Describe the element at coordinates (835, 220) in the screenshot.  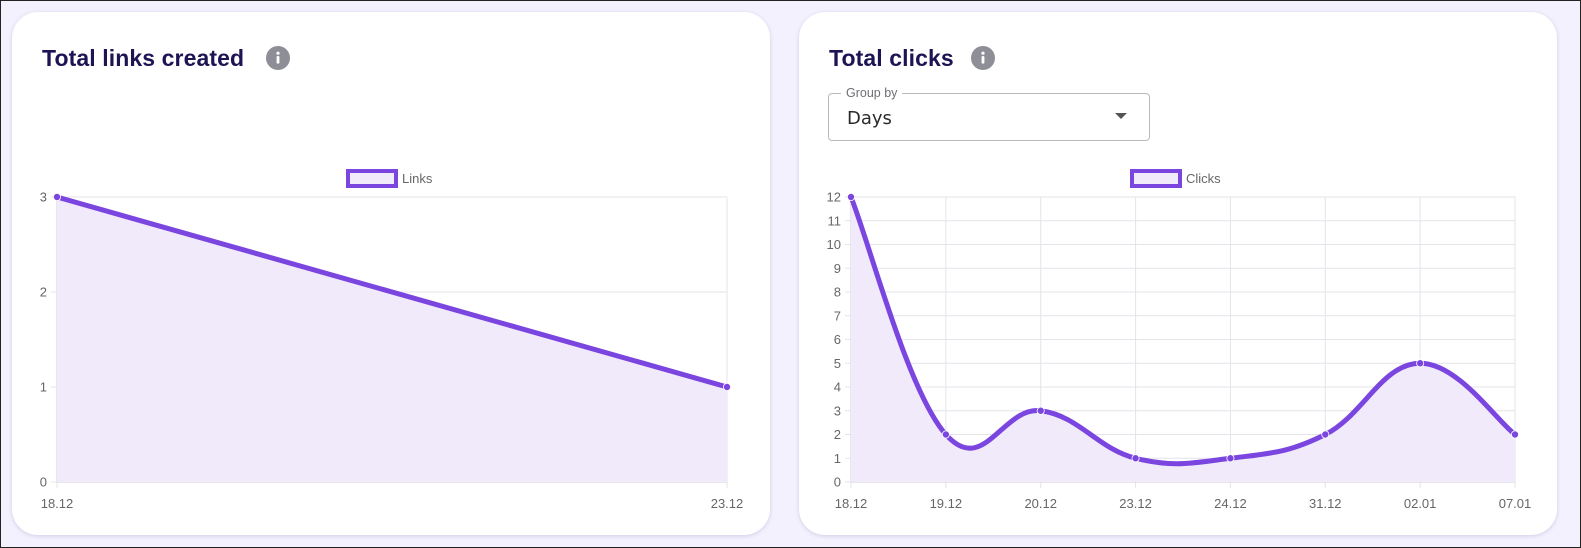
I see `y-tick-label: 11` at that location.